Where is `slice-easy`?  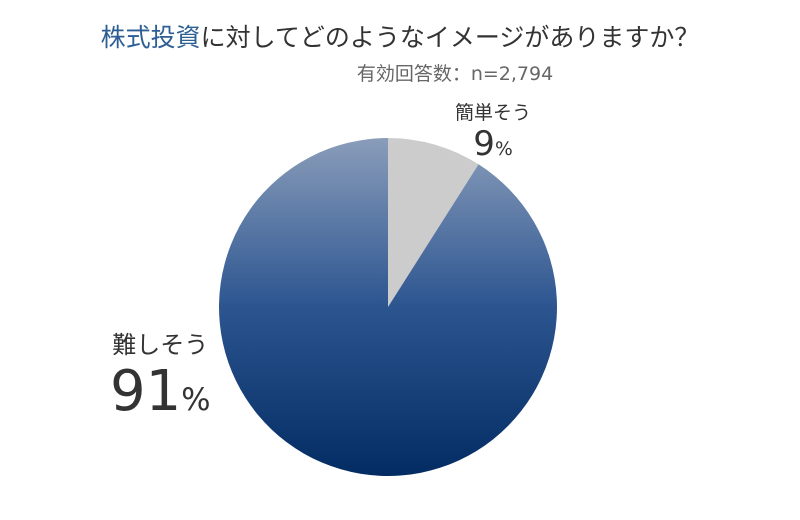 slice-easy is located at coordinates (433, 222).